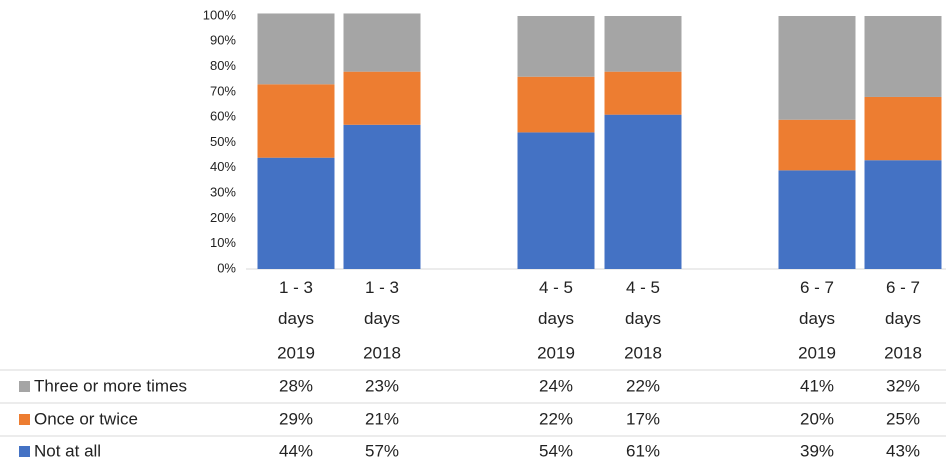  Describe the element at coordinates (223, 65) in the screenshot. I see `y-tick-label: 80%` at that location.